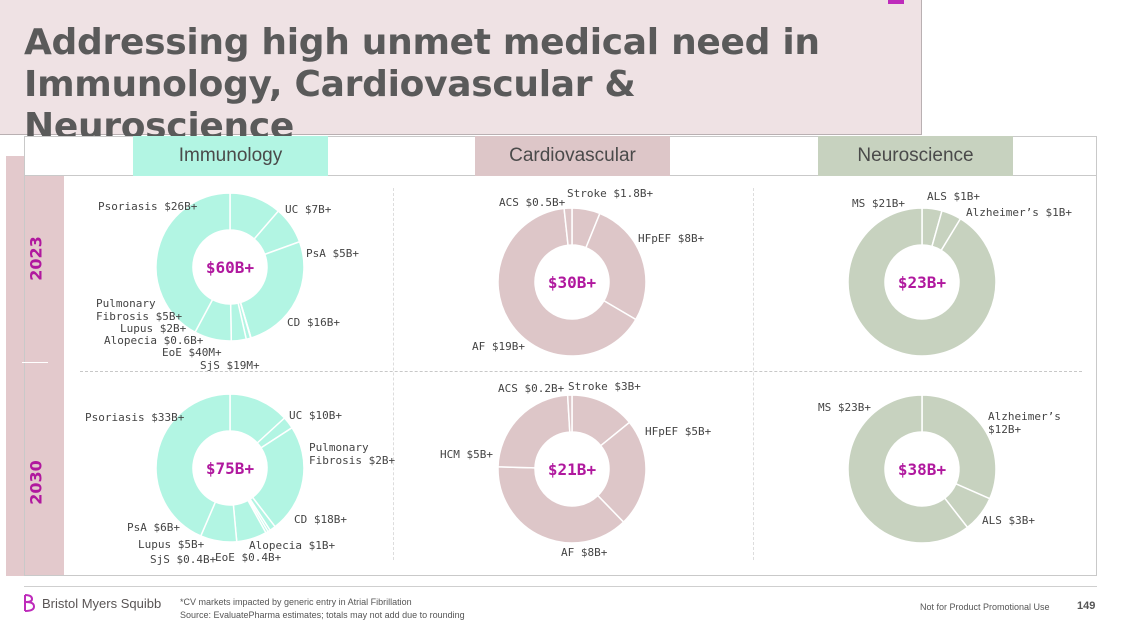 The height and width of the screenshot is (626, 1123). Describe the element at coordinates (878, 203) in the screenshot. I see `slice-label: MS $21B+` at that location.